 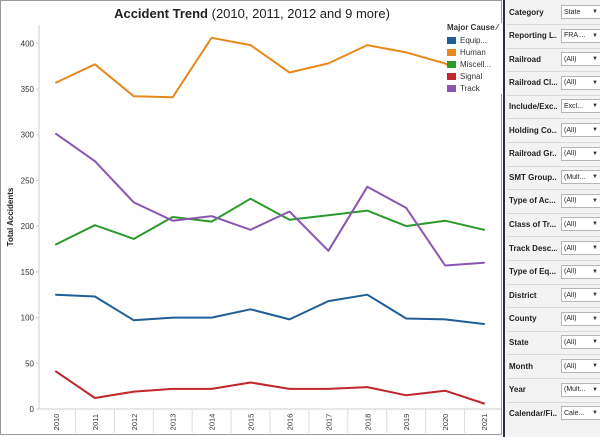 I want to click on filter-label: State, so click(x=519, y=342).